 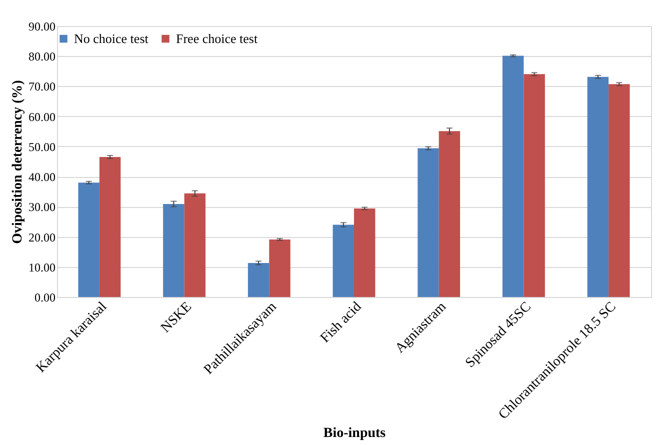 What do you see at coordinates (45, 297) in the screenshot?
I see `y-tick-label: 0.00` at bounding box center [45, 297].